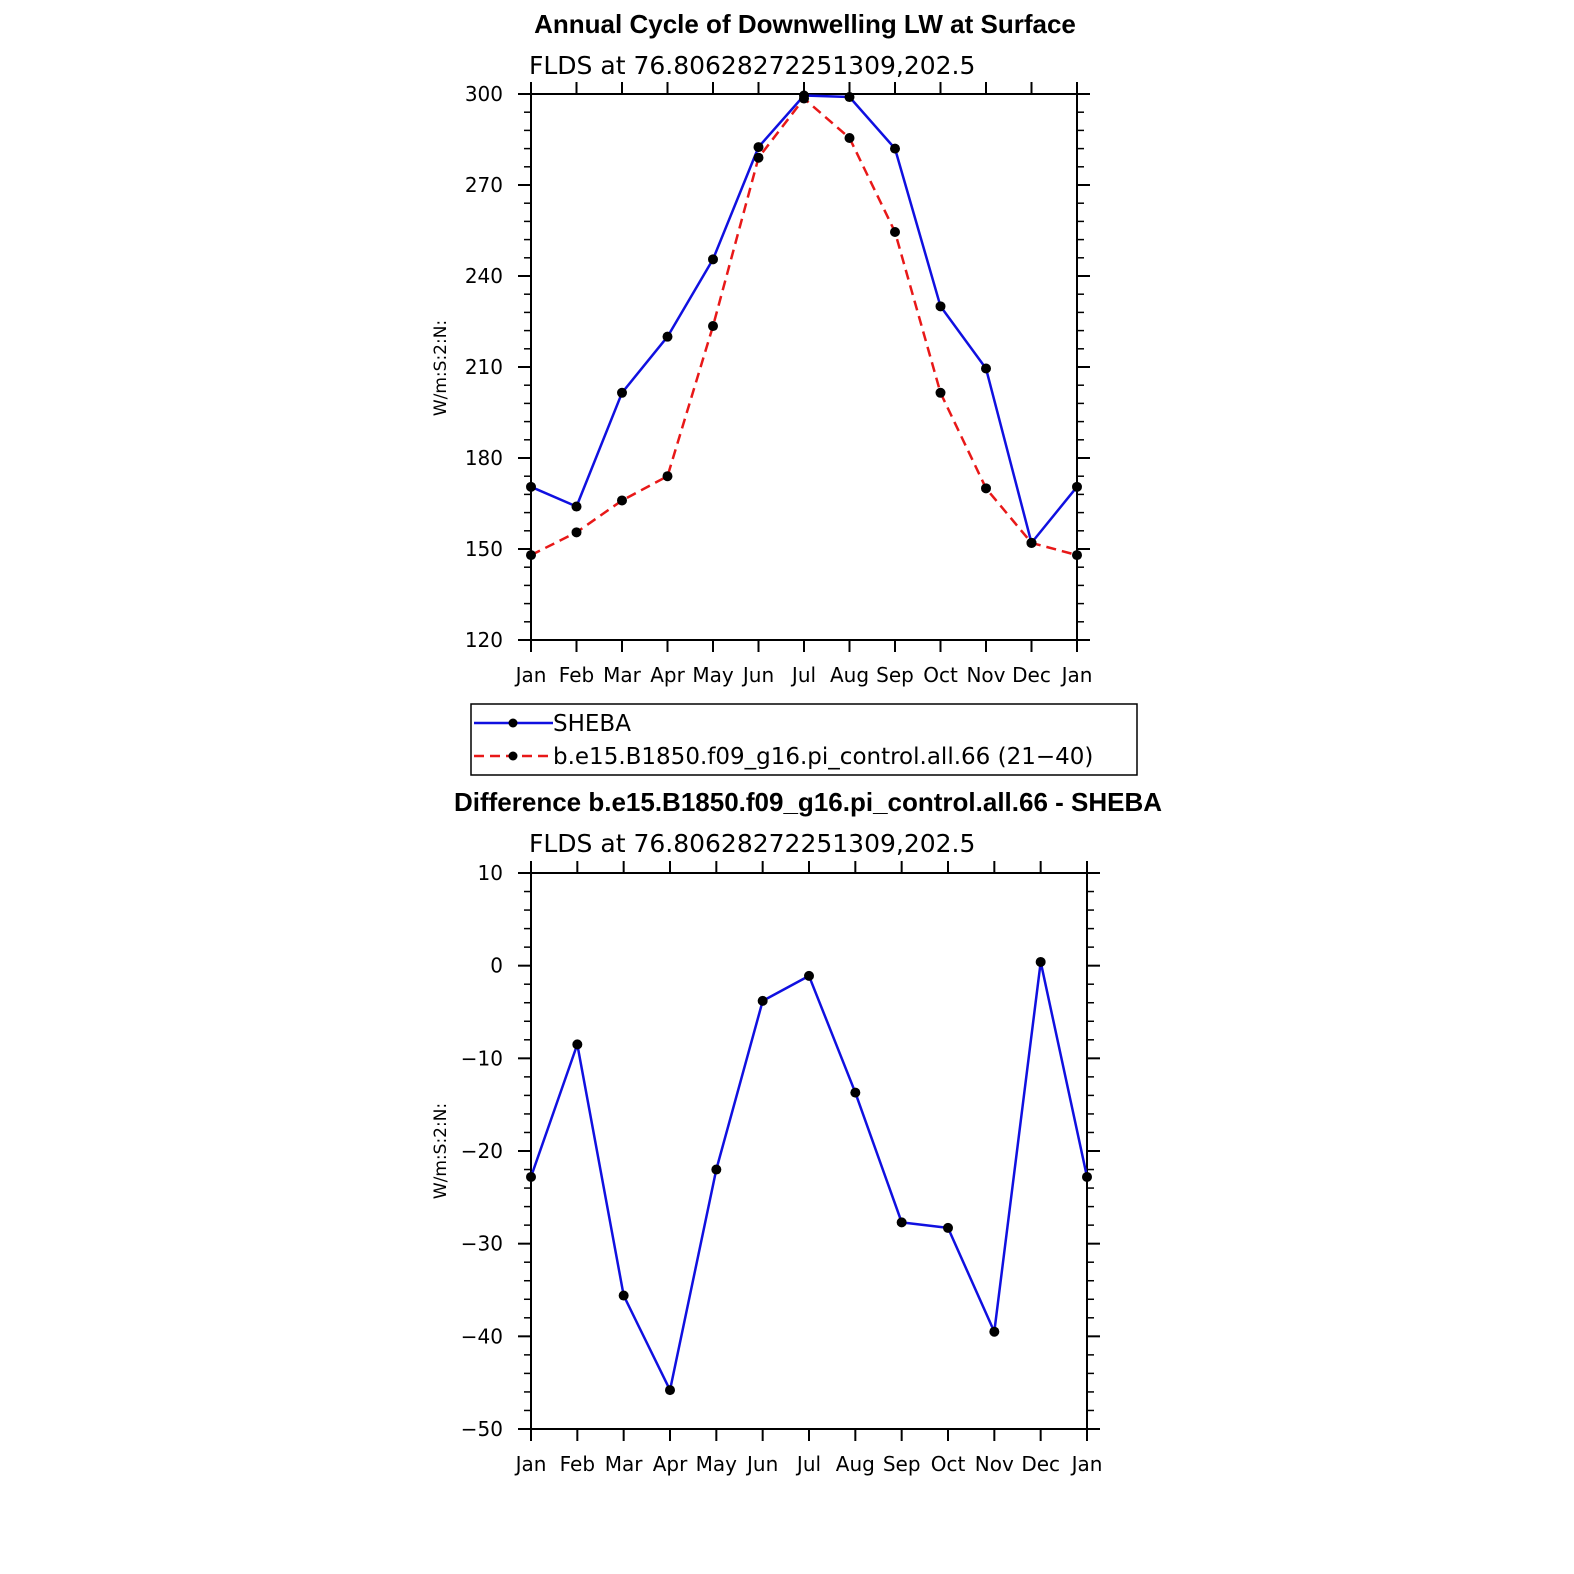 This screenshot has width=1574, height=1574. Describe the element at coordinates (441, 368) in the screenshot. I see `y-axis-label: W/m:S:2:N:` at that location.